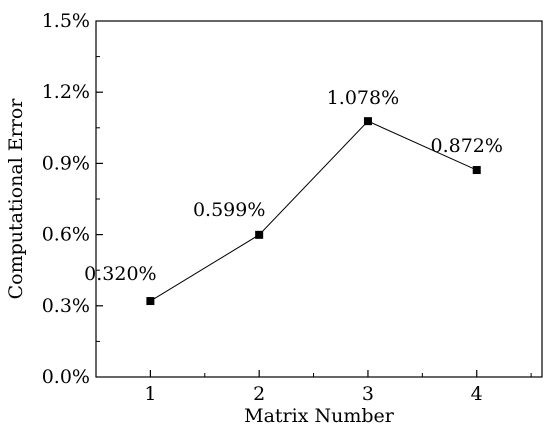 The width and height of the screenshot is (550, 433). What do you see at coordinates (66, 377) in the screenshot?
I see `y-tick-label: 0.0%` at bounding box center [66, 377].